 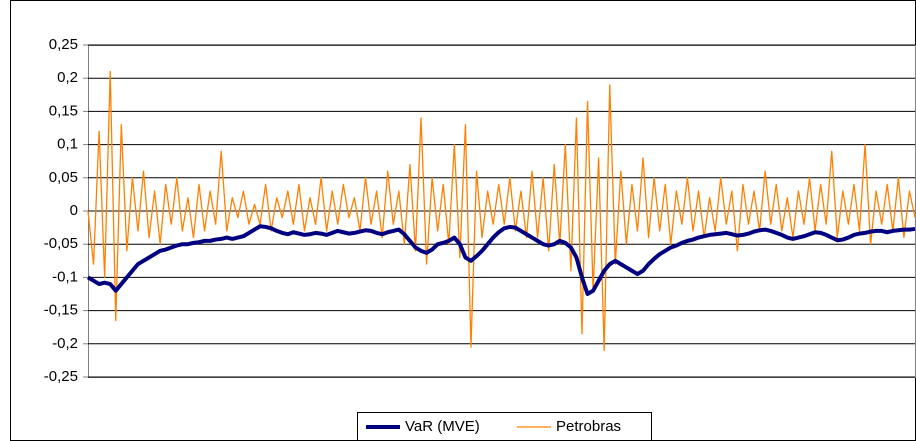 I want to click on legend-label: Petrobras, so click(x=588, y=426).